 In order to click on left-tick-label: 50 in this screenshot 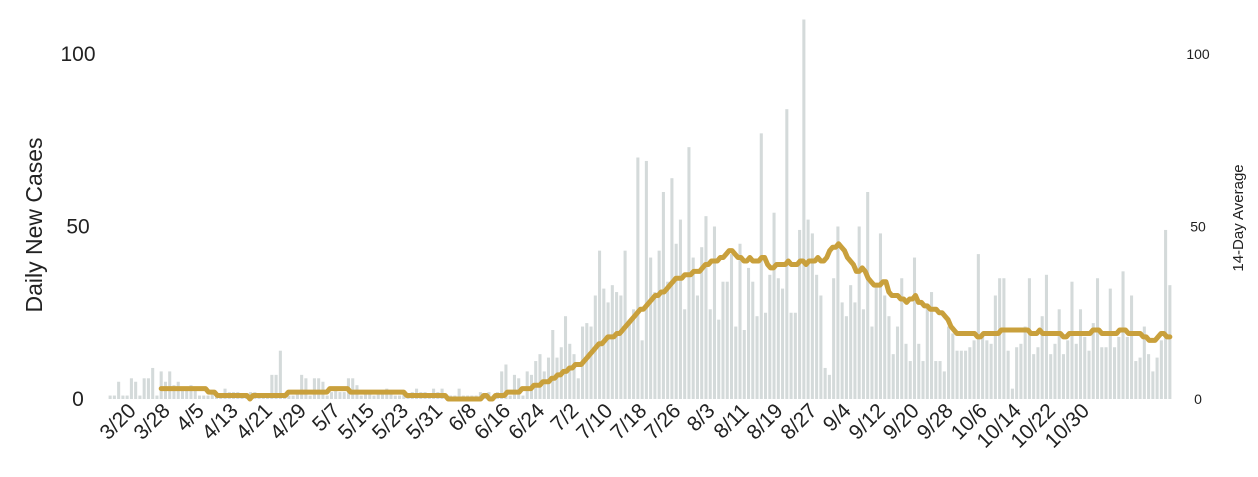, I will do `click(77, 227)`.